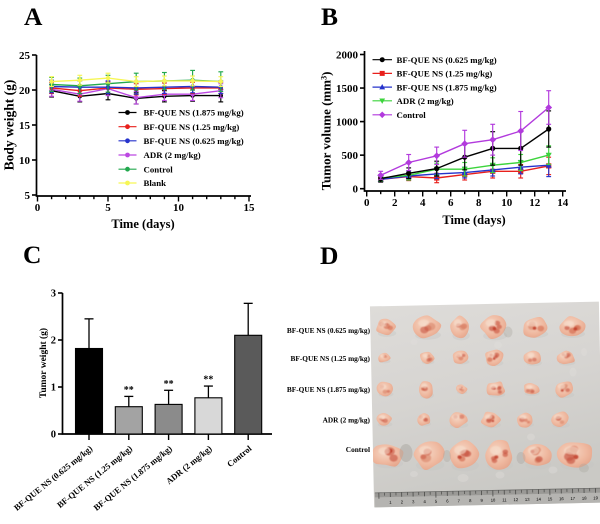  What do you see at coordinates (155, 183) in the screenshot?
I see `svg-text: Blank` at bounding box center [155, 183].